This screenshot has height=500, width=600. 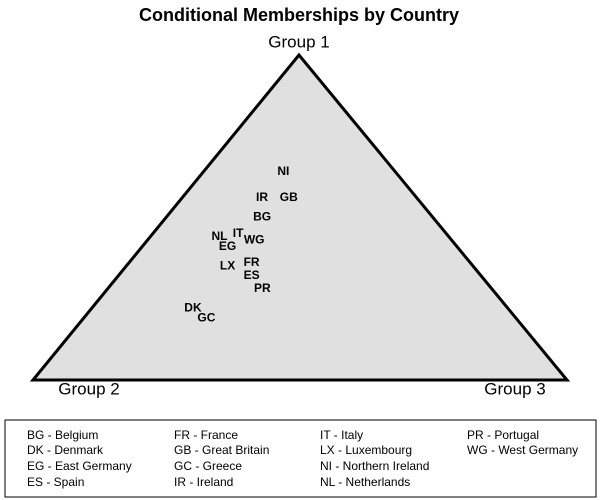 What do you see at coordinates (193, 308) in the screenshot?
I see `point-label: DK` at bounding box center [193, 308].